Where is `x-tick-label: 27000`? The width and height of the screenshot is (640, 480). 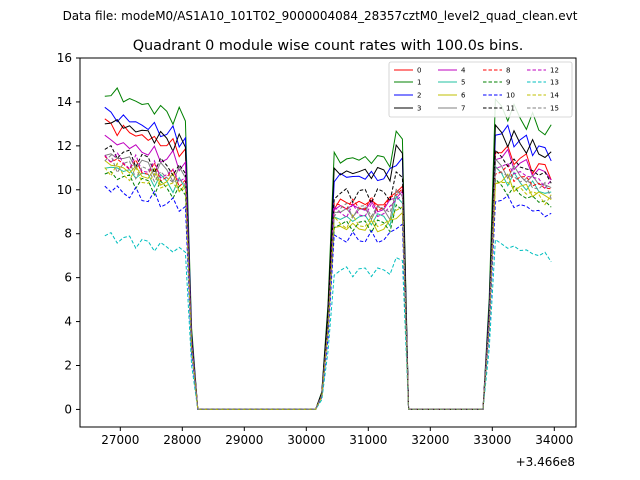
x-tick-label: 27000 is located at coordinates (120, 440).